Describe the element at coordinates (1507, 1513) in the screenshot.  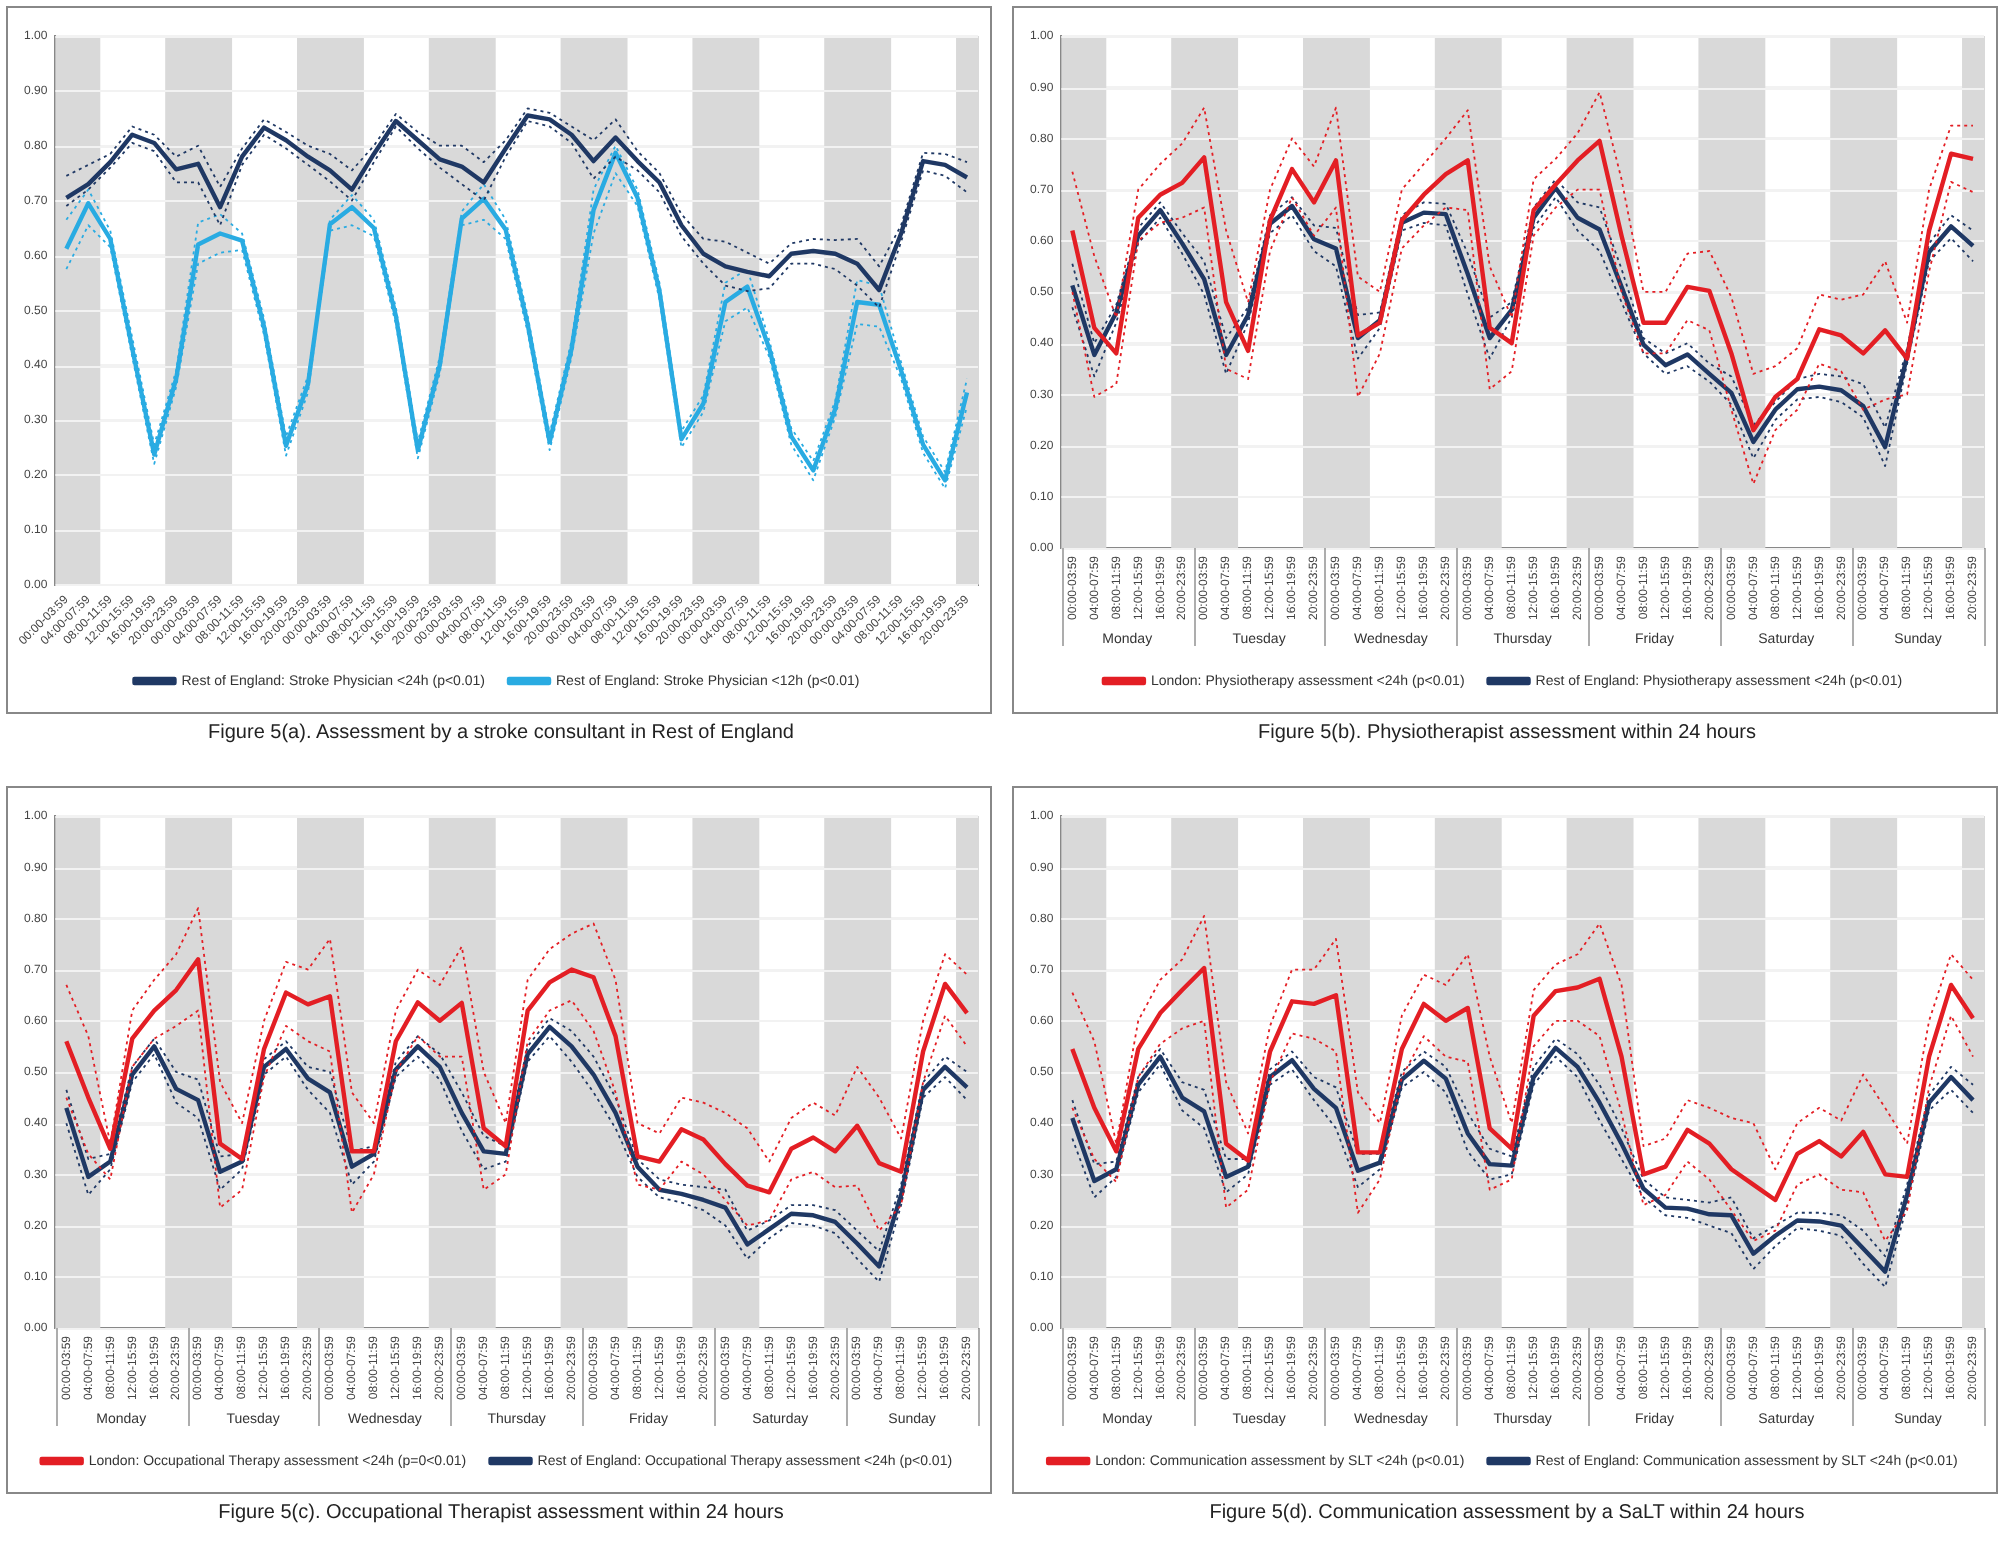
I see `text: Figure 5(d). Communication assessment by a SaLT within 24 hours` at that location.